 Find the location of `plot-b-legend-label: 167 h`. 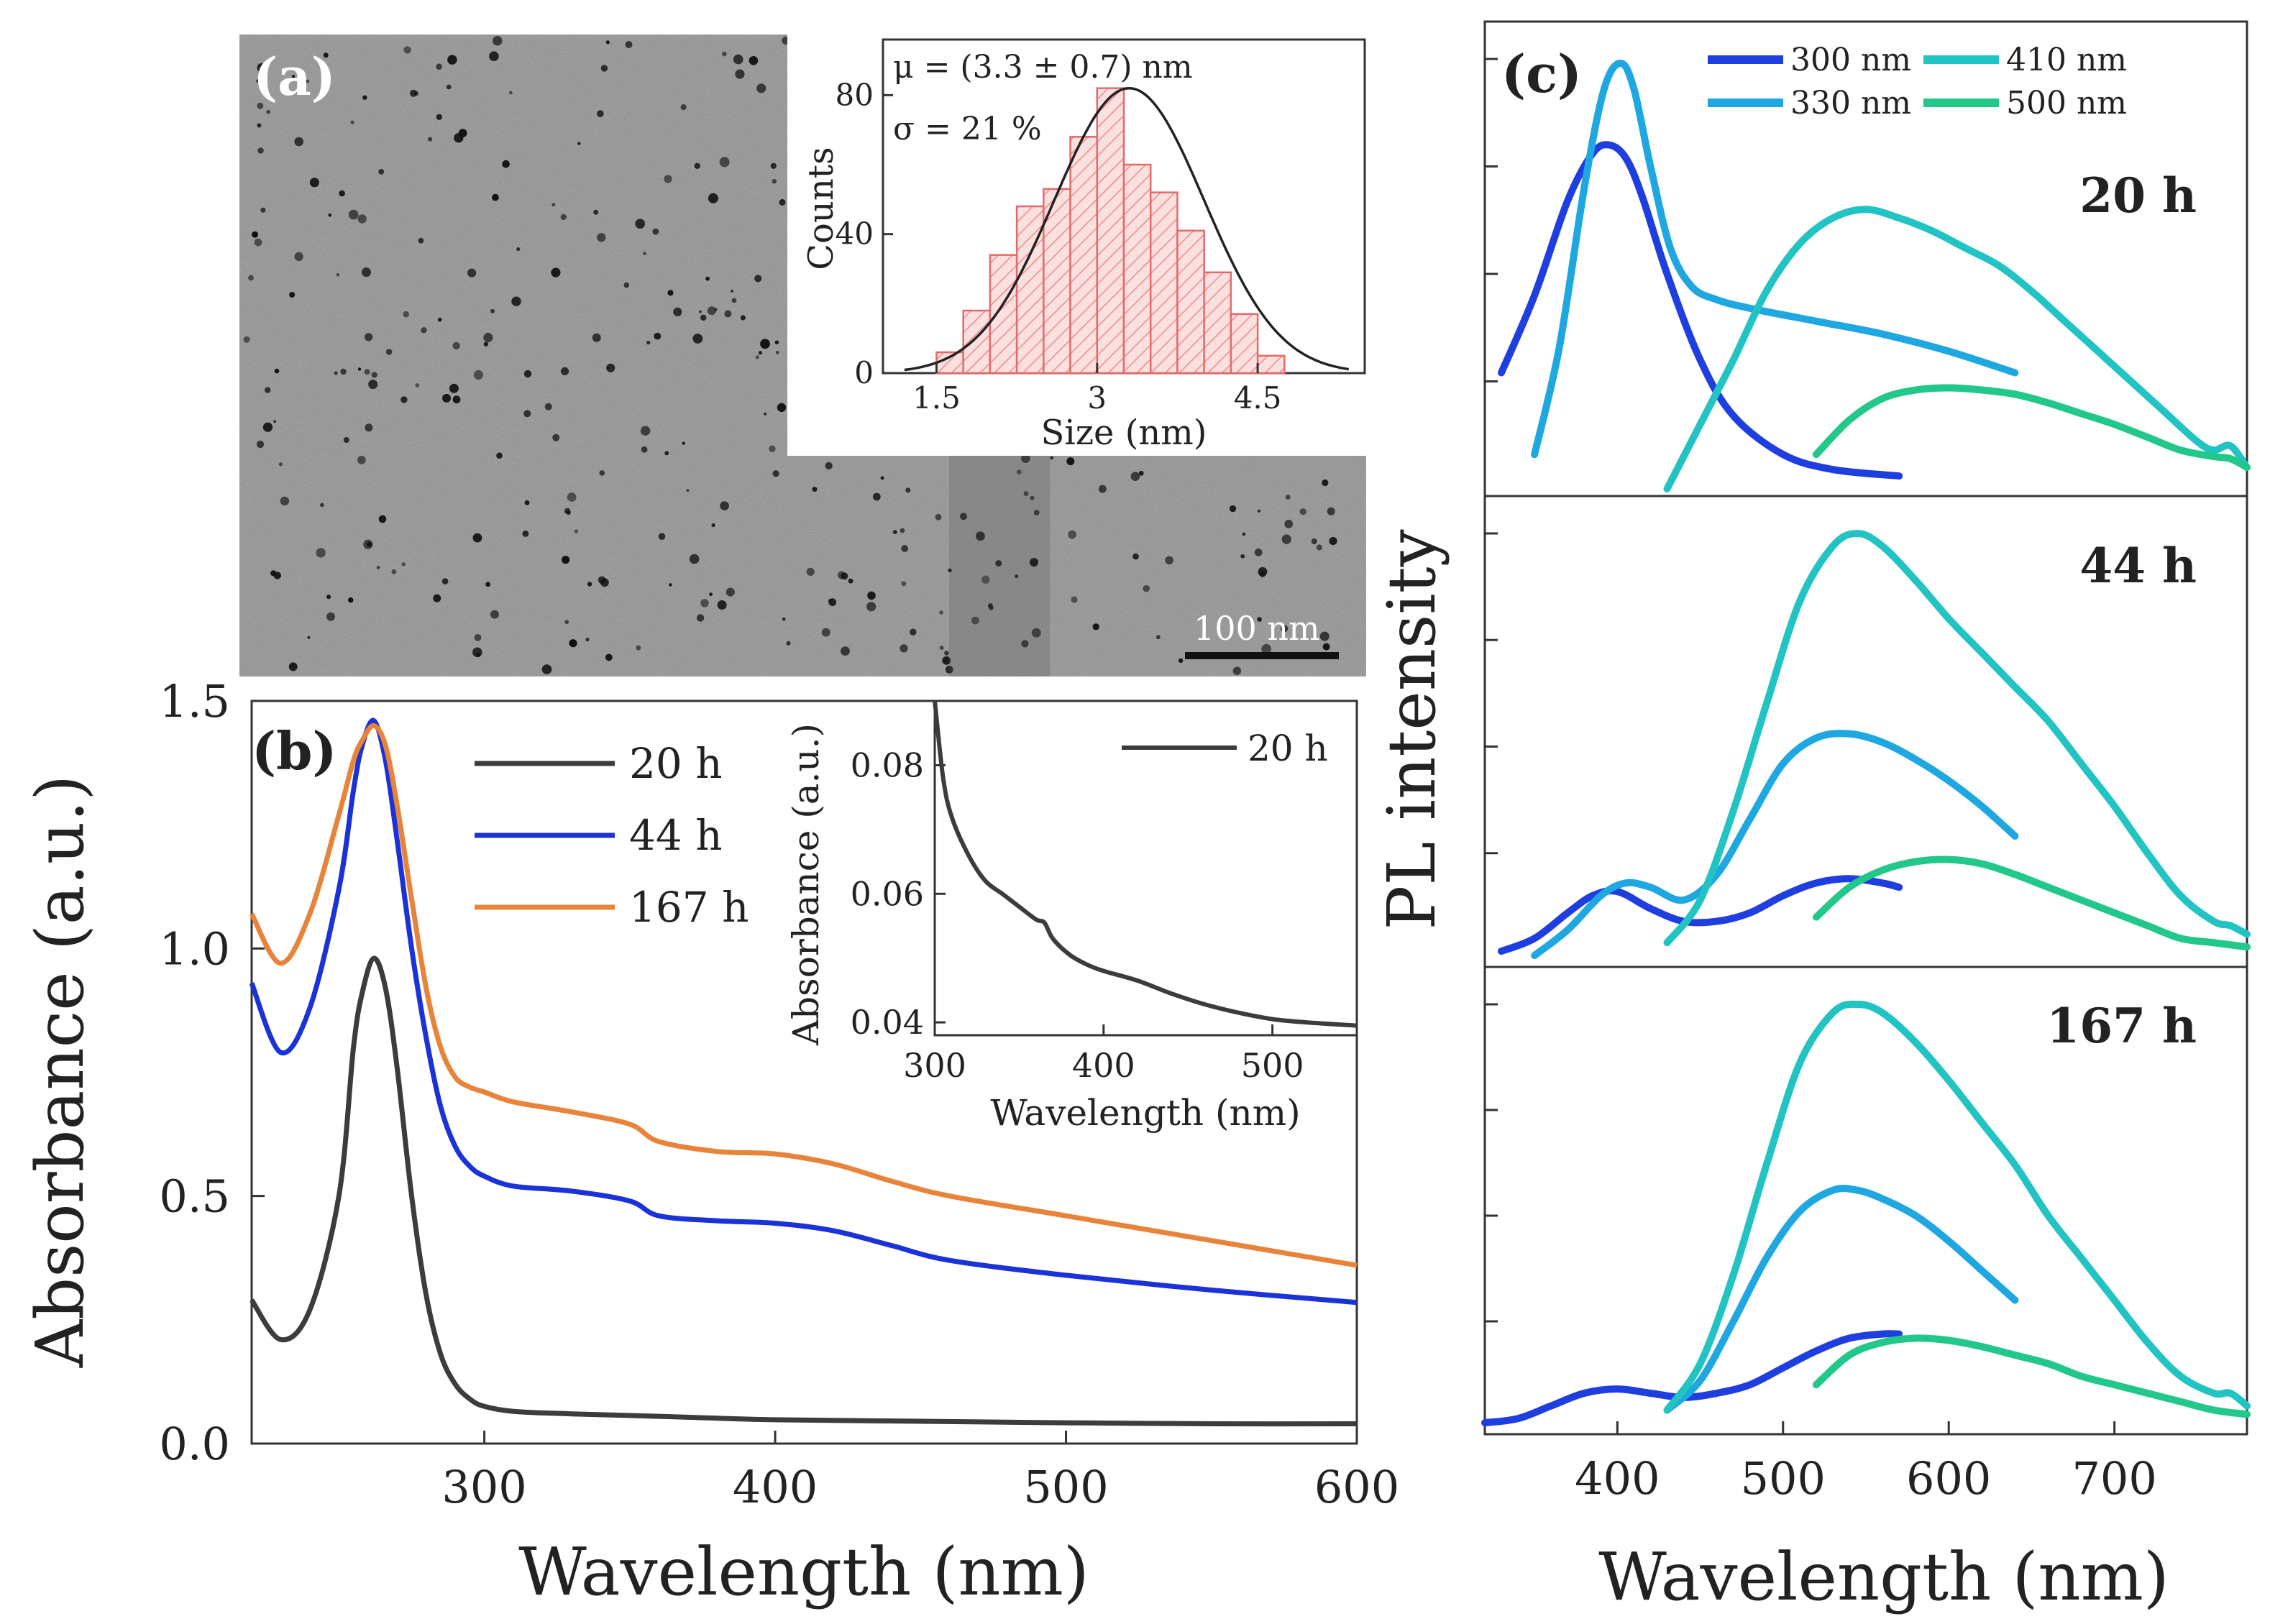

plot-b-legend-label: 167 h is located at coordinates (689, 907).